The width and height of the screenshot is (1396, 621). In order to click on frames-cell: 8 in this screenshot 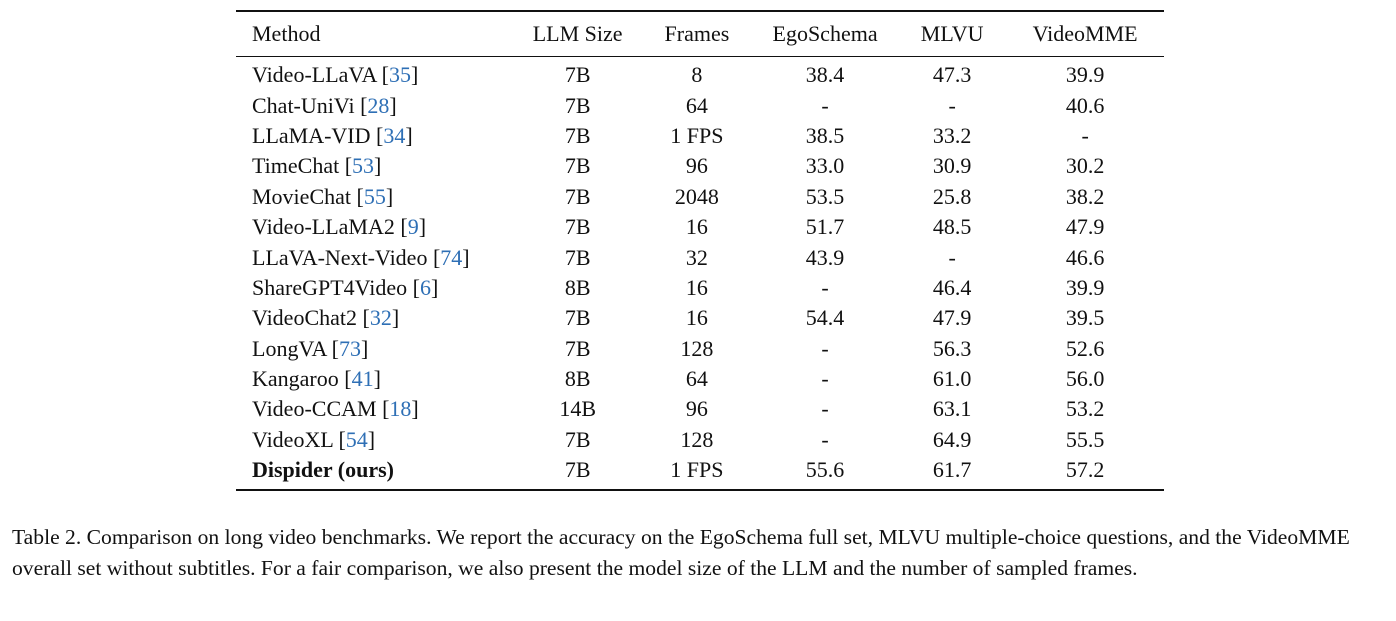, I will do `click(697, 75)`.